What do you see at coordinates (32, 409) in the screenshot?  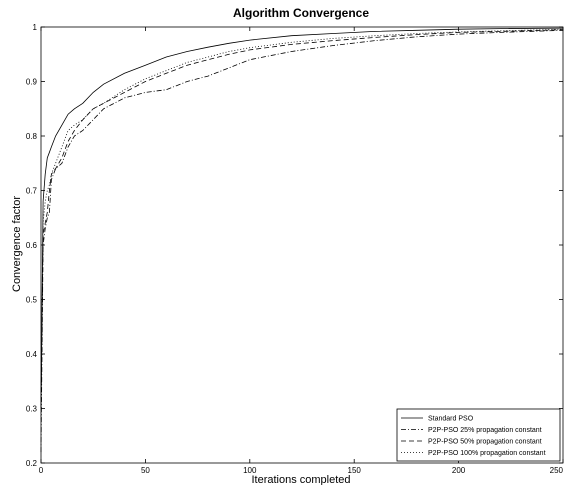 I see `y-tick-label: 0.3` at bounding box center [32, 409].